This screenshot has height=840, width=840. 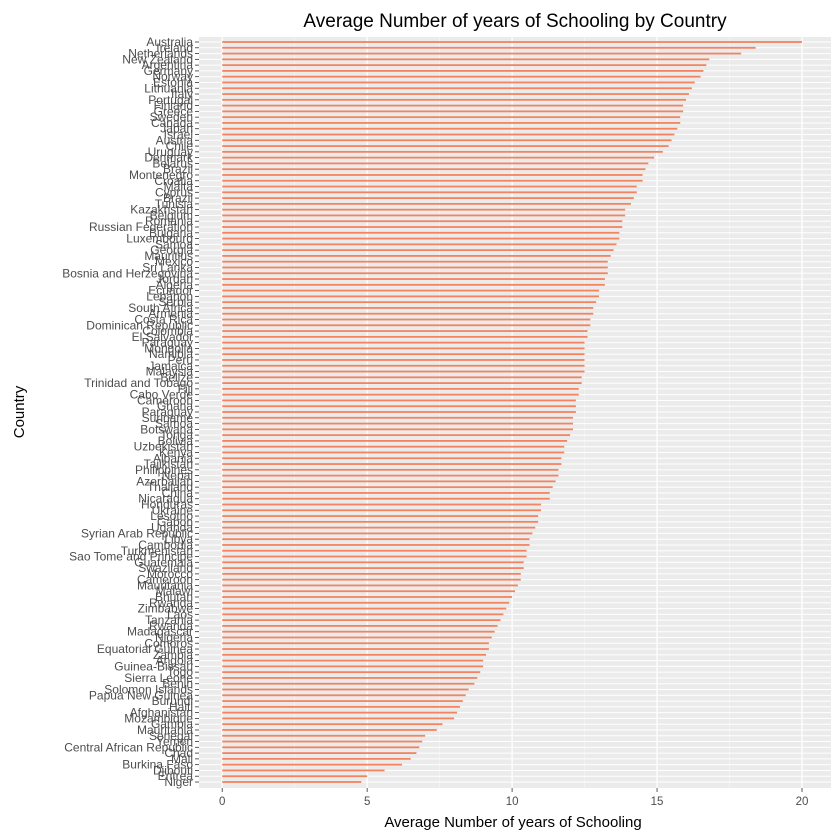 What do you see at coordinates (174, 111) in the screenshot?
I see `category-label: Greece` at bounding box center [174, 111].